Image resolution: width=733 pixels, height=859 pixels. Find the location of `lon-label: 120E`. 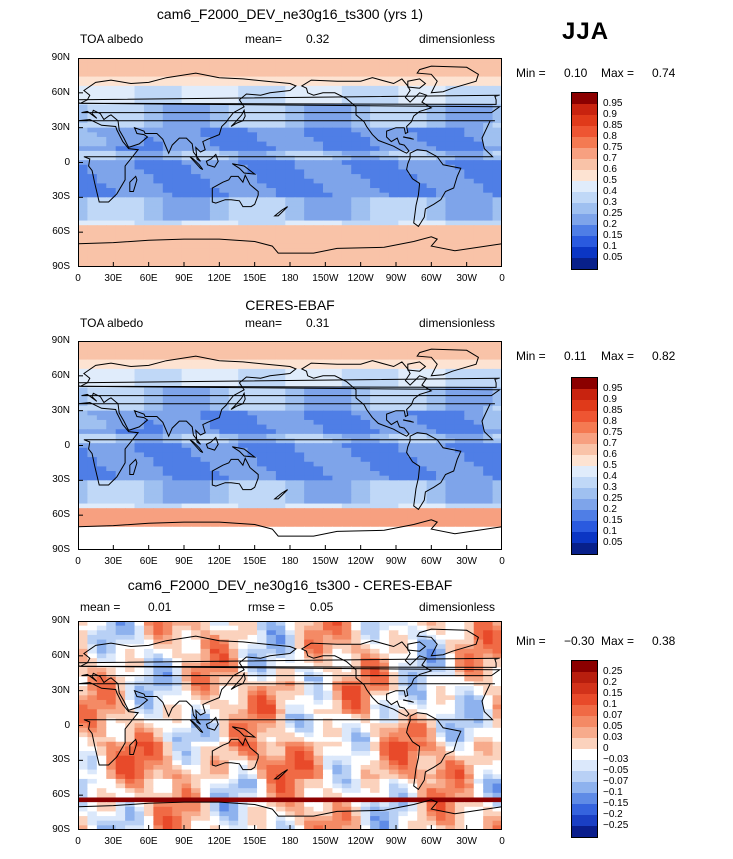

lon-label: 120E is located at coordinates (219, 561).